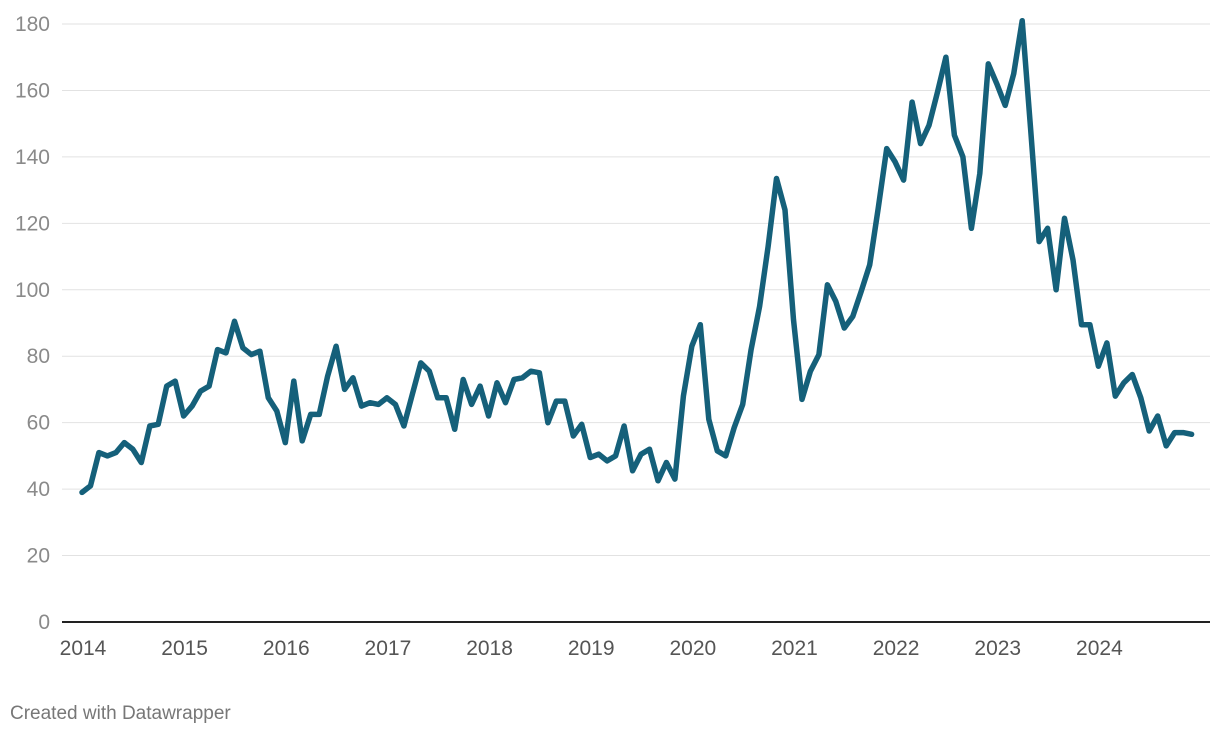 The width and height of the screenshot is (1220, 738). I want to click on x-tick-label: 2023, so click(997, 648).